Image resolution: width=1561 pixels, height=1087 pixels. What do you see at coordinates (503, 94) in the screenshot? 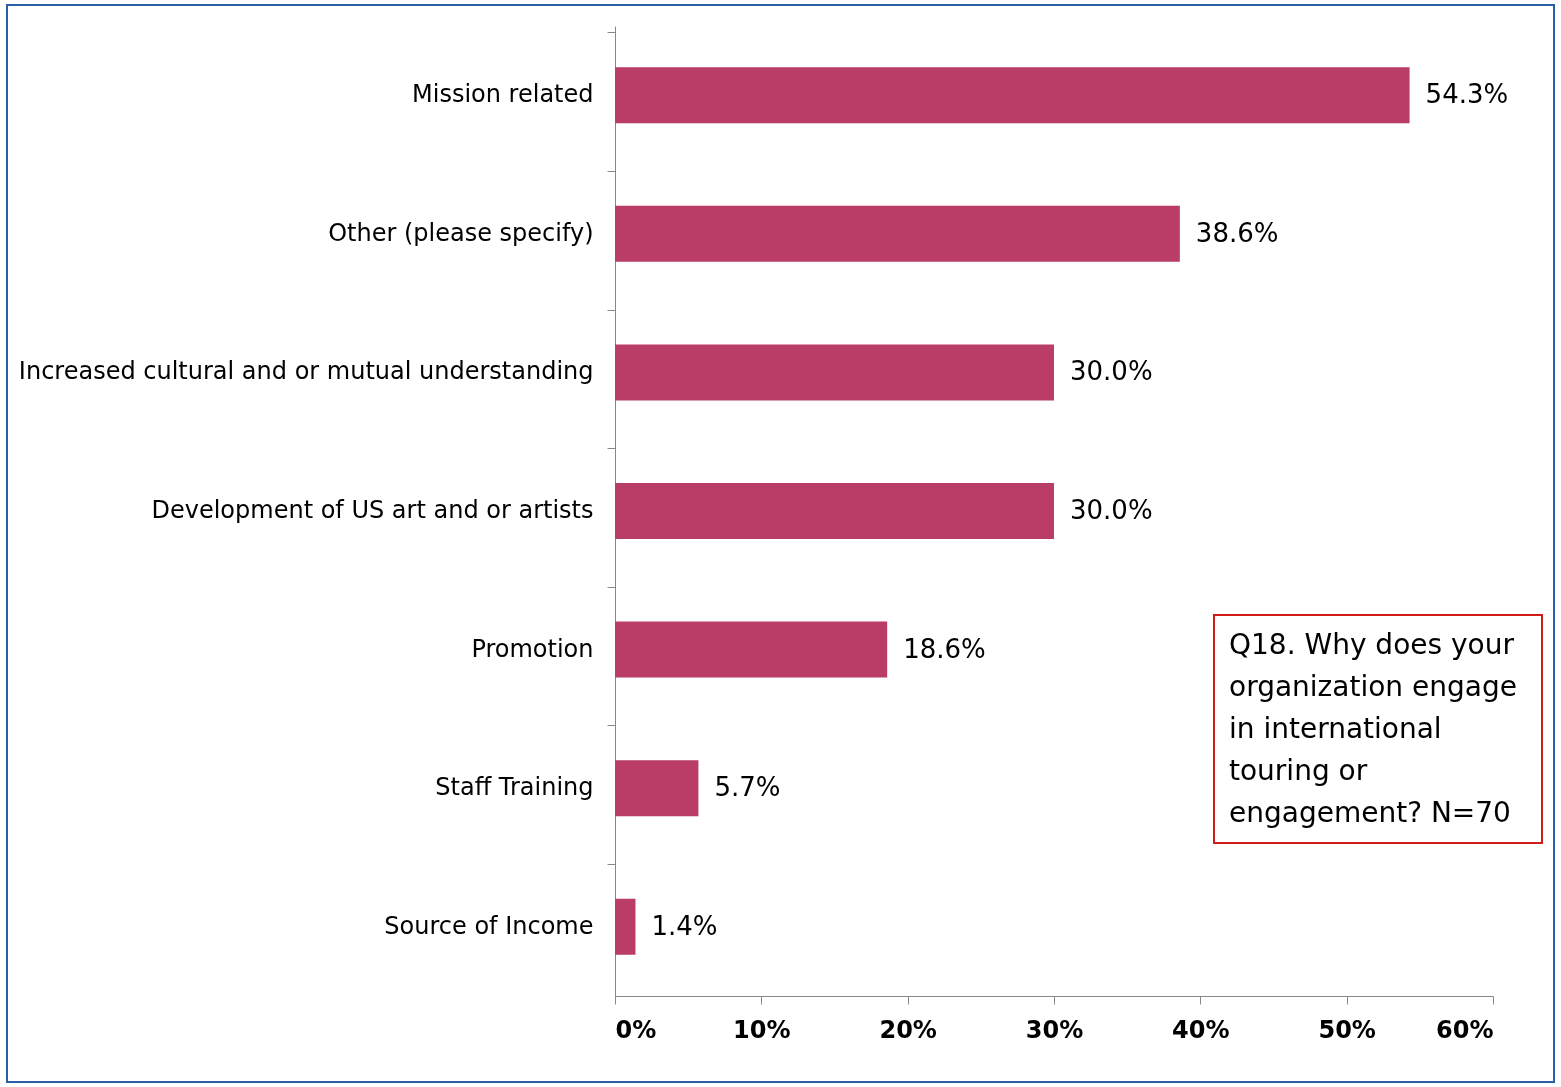
I see `y-tick-label: Mission related` at bounding box center [503, 94].